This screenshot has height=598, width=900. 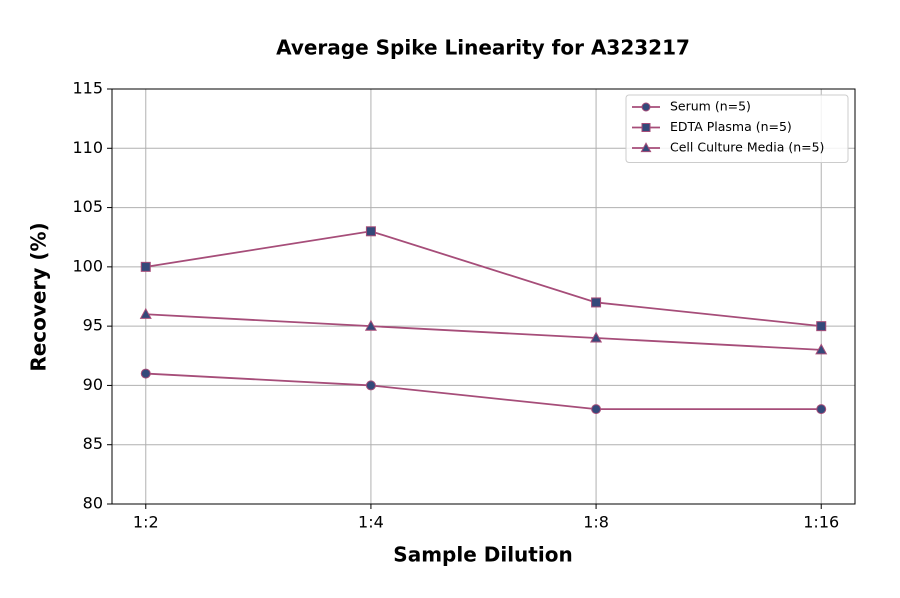 I want to click on legend-box, so click(x=737, y=128).